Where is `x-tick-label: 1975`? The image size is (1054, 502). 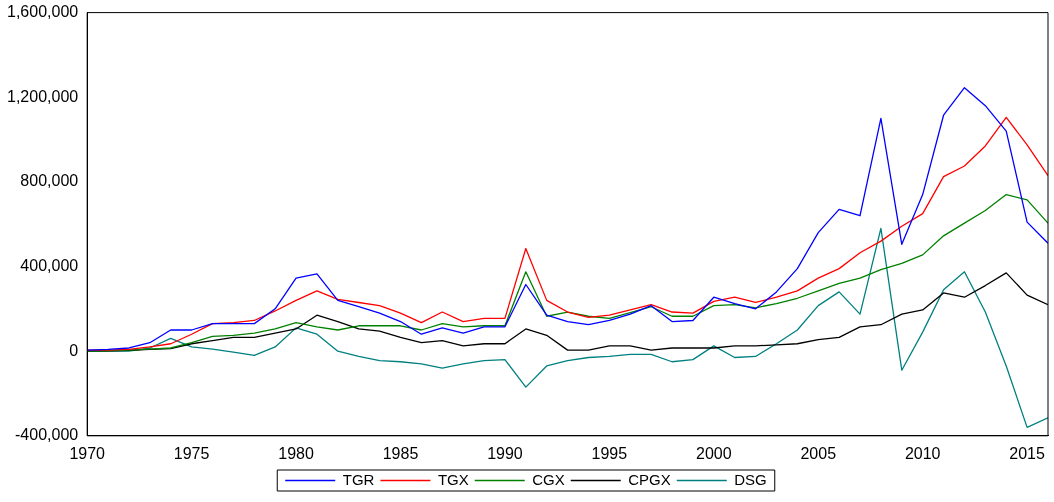 x-tick-label: 1975 is located at coordinates (191, 453).